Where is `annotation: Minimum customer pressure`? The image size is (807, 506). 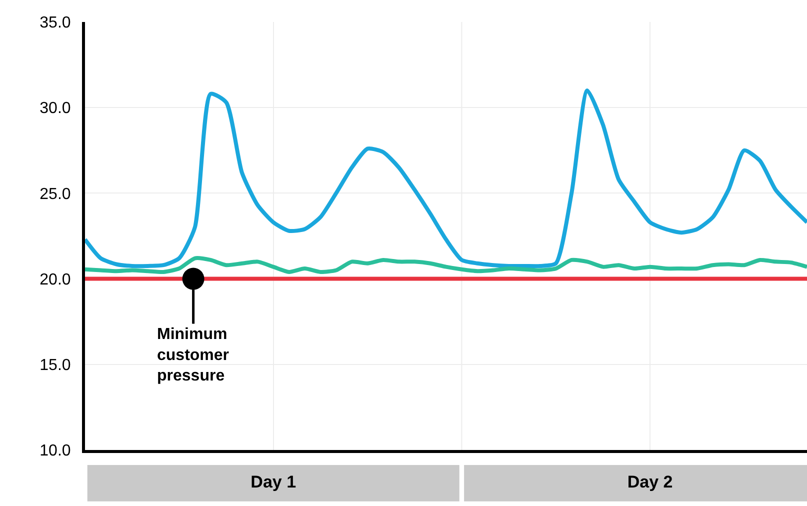 annotation: Minimum customer pressure is located at coordinates (193, 355).